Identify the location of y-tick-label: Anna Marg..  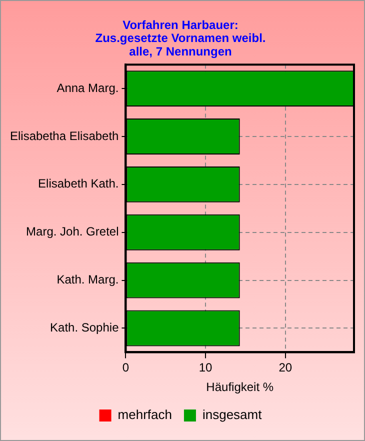
(87, 87).